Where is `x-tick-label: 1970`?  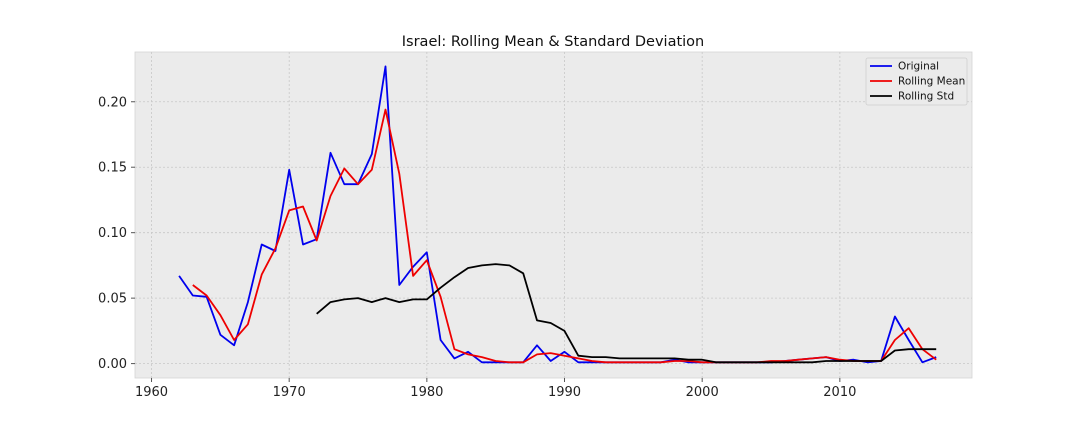
x-tick-label: 1970 is located at coordinates (289, 392).